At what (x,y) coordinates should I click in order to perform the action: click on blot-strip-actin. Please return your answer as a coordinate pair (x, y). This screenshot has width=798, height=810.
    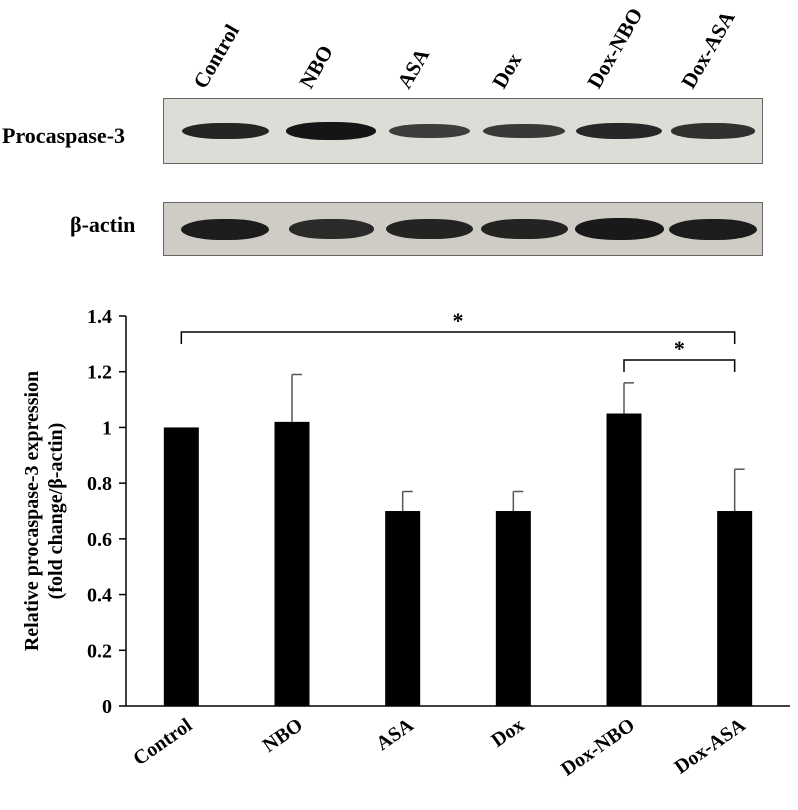
    Looking at the image, I should click on (463, 229).